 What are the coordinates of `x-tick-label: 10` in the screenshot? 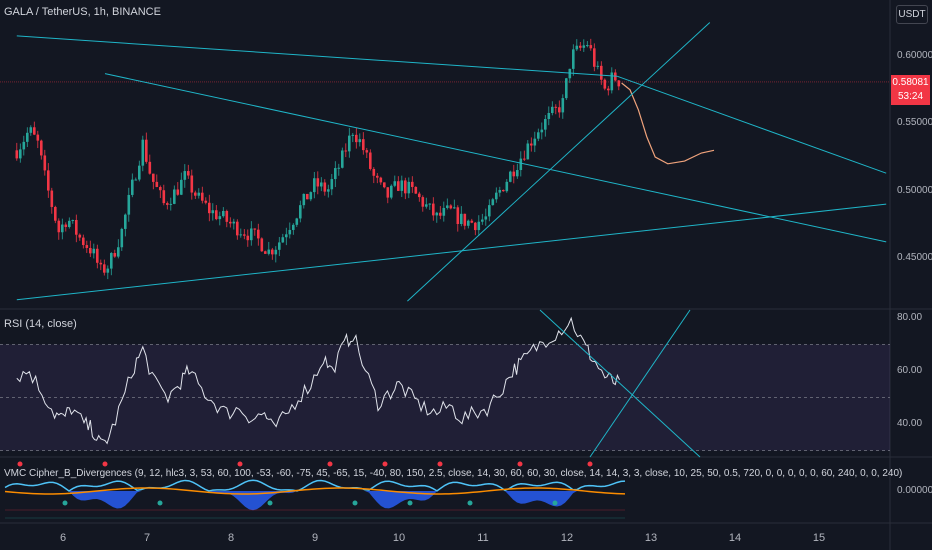 It's located at (399, 538).